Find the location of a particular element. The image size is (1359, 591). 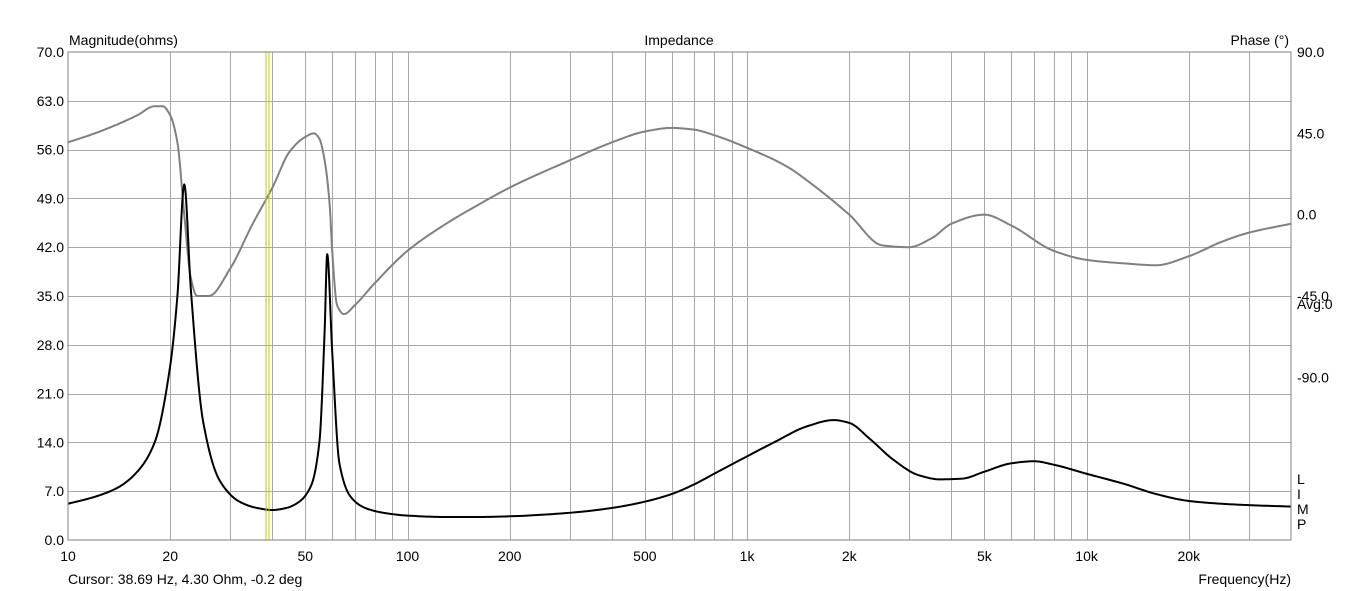

y-tick-label: 14.0 is located at coordinates (50, 442).